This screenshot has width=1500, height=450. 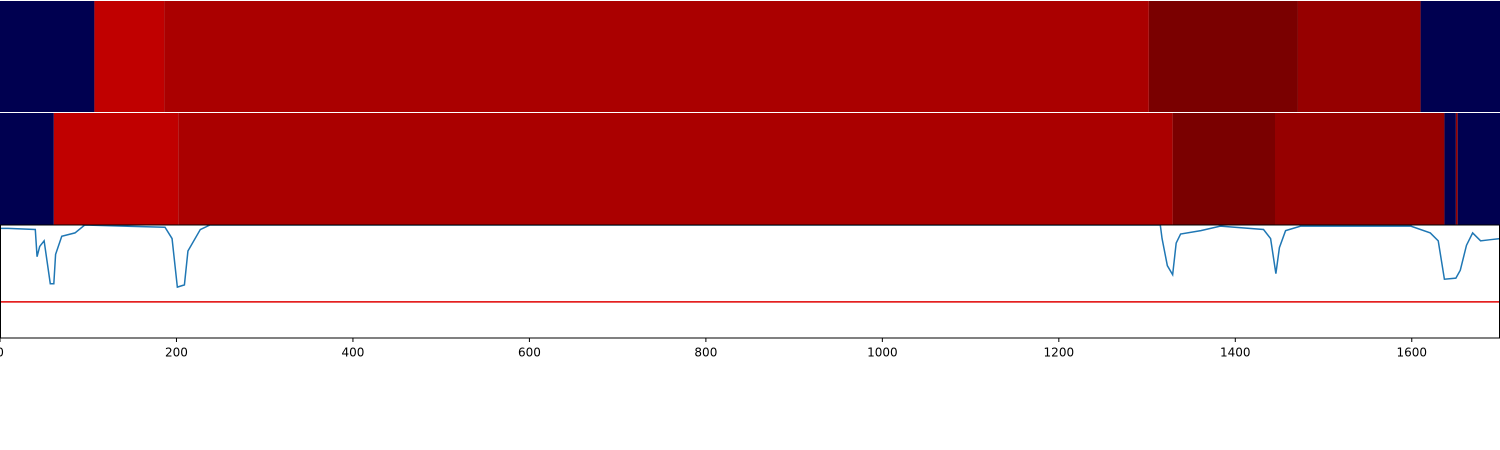 I want to click on x-tick-label: 0, so click(x=2, y=353).